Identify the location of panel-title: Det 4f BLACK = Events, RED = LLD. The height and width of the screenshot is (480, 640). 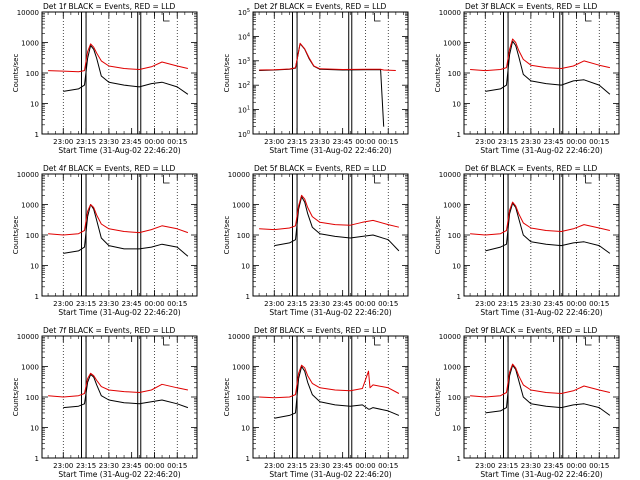
(109, 168).